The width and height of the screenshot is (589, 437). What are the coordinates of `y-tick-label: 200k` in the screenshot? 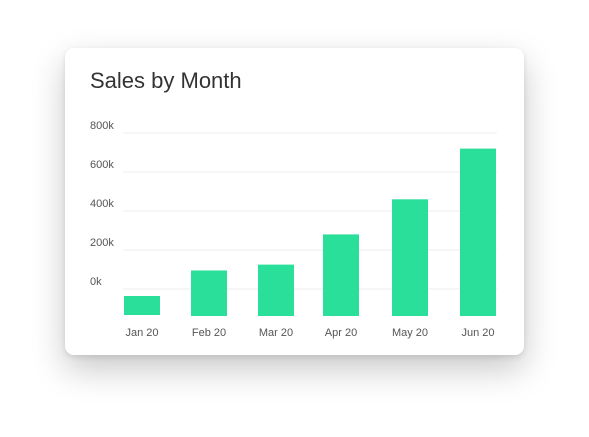 It's located at (102, 243).